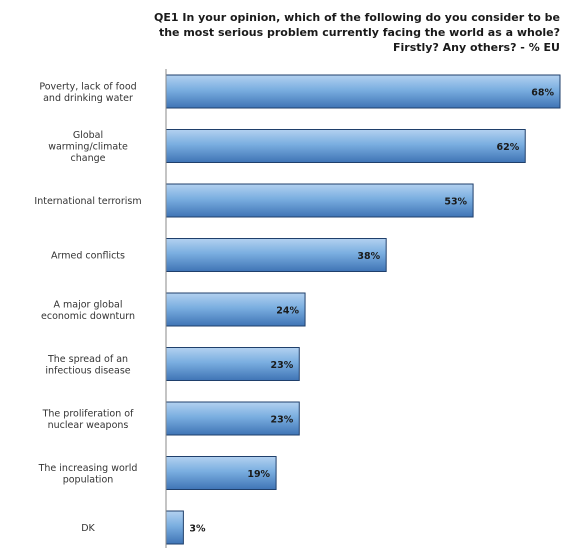 This screenshot has width=564, height=548. Describe the element at coordinates (542, 93) in the screenshot. I see `value-label: 68%` at that location.